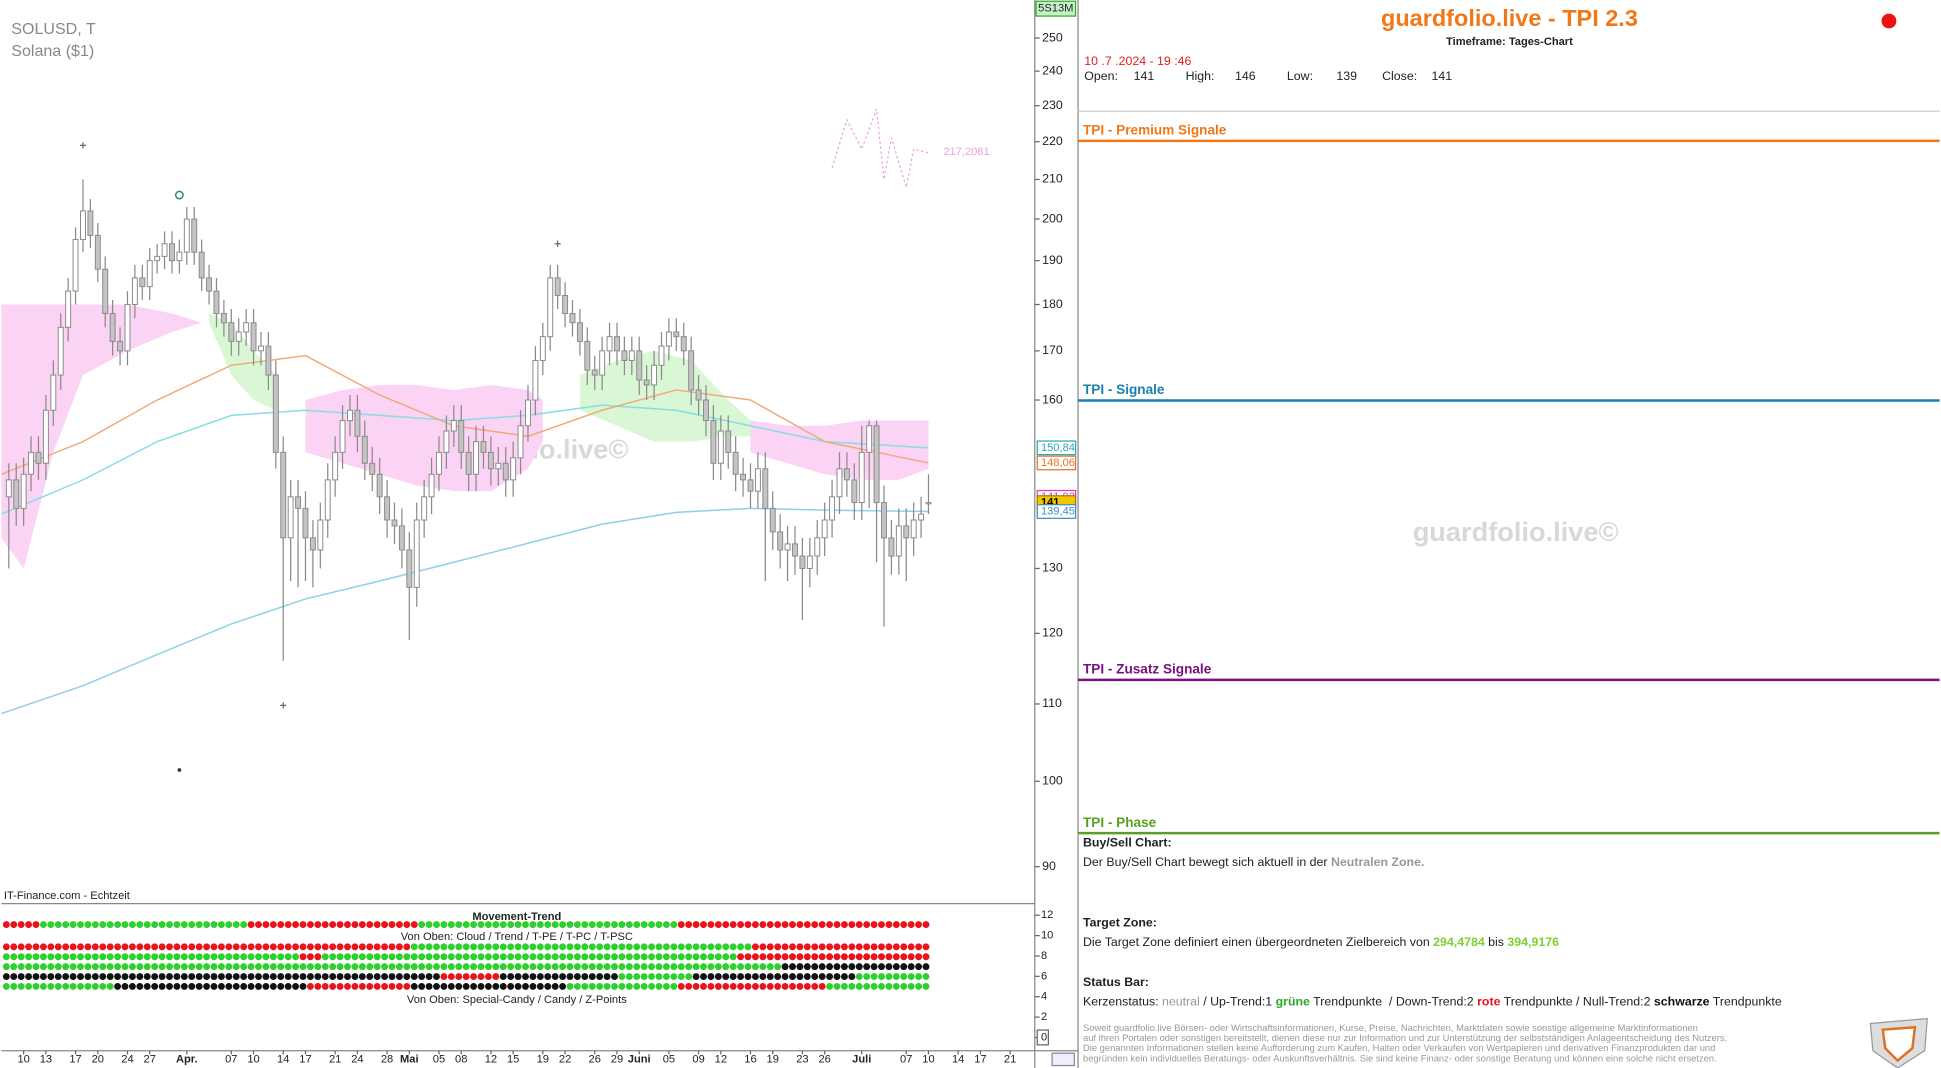  Describe the element at coordinates (543, 1059) in the screenshot. I see `x-tick-label: 19` at that location.